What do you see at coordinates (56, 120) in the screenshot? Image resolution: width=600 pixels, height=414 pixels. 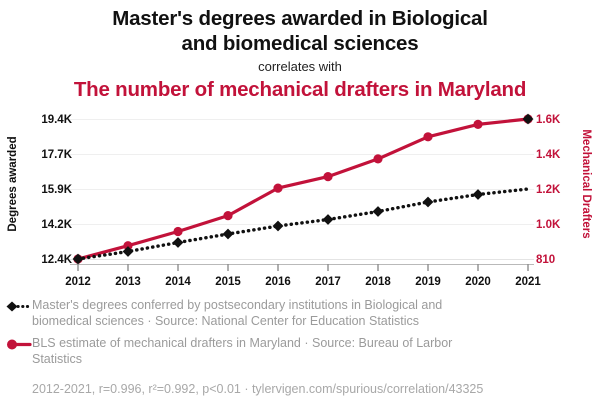 I see `y-tick-left-4: 19.4K` at bounding box center [56, 120].